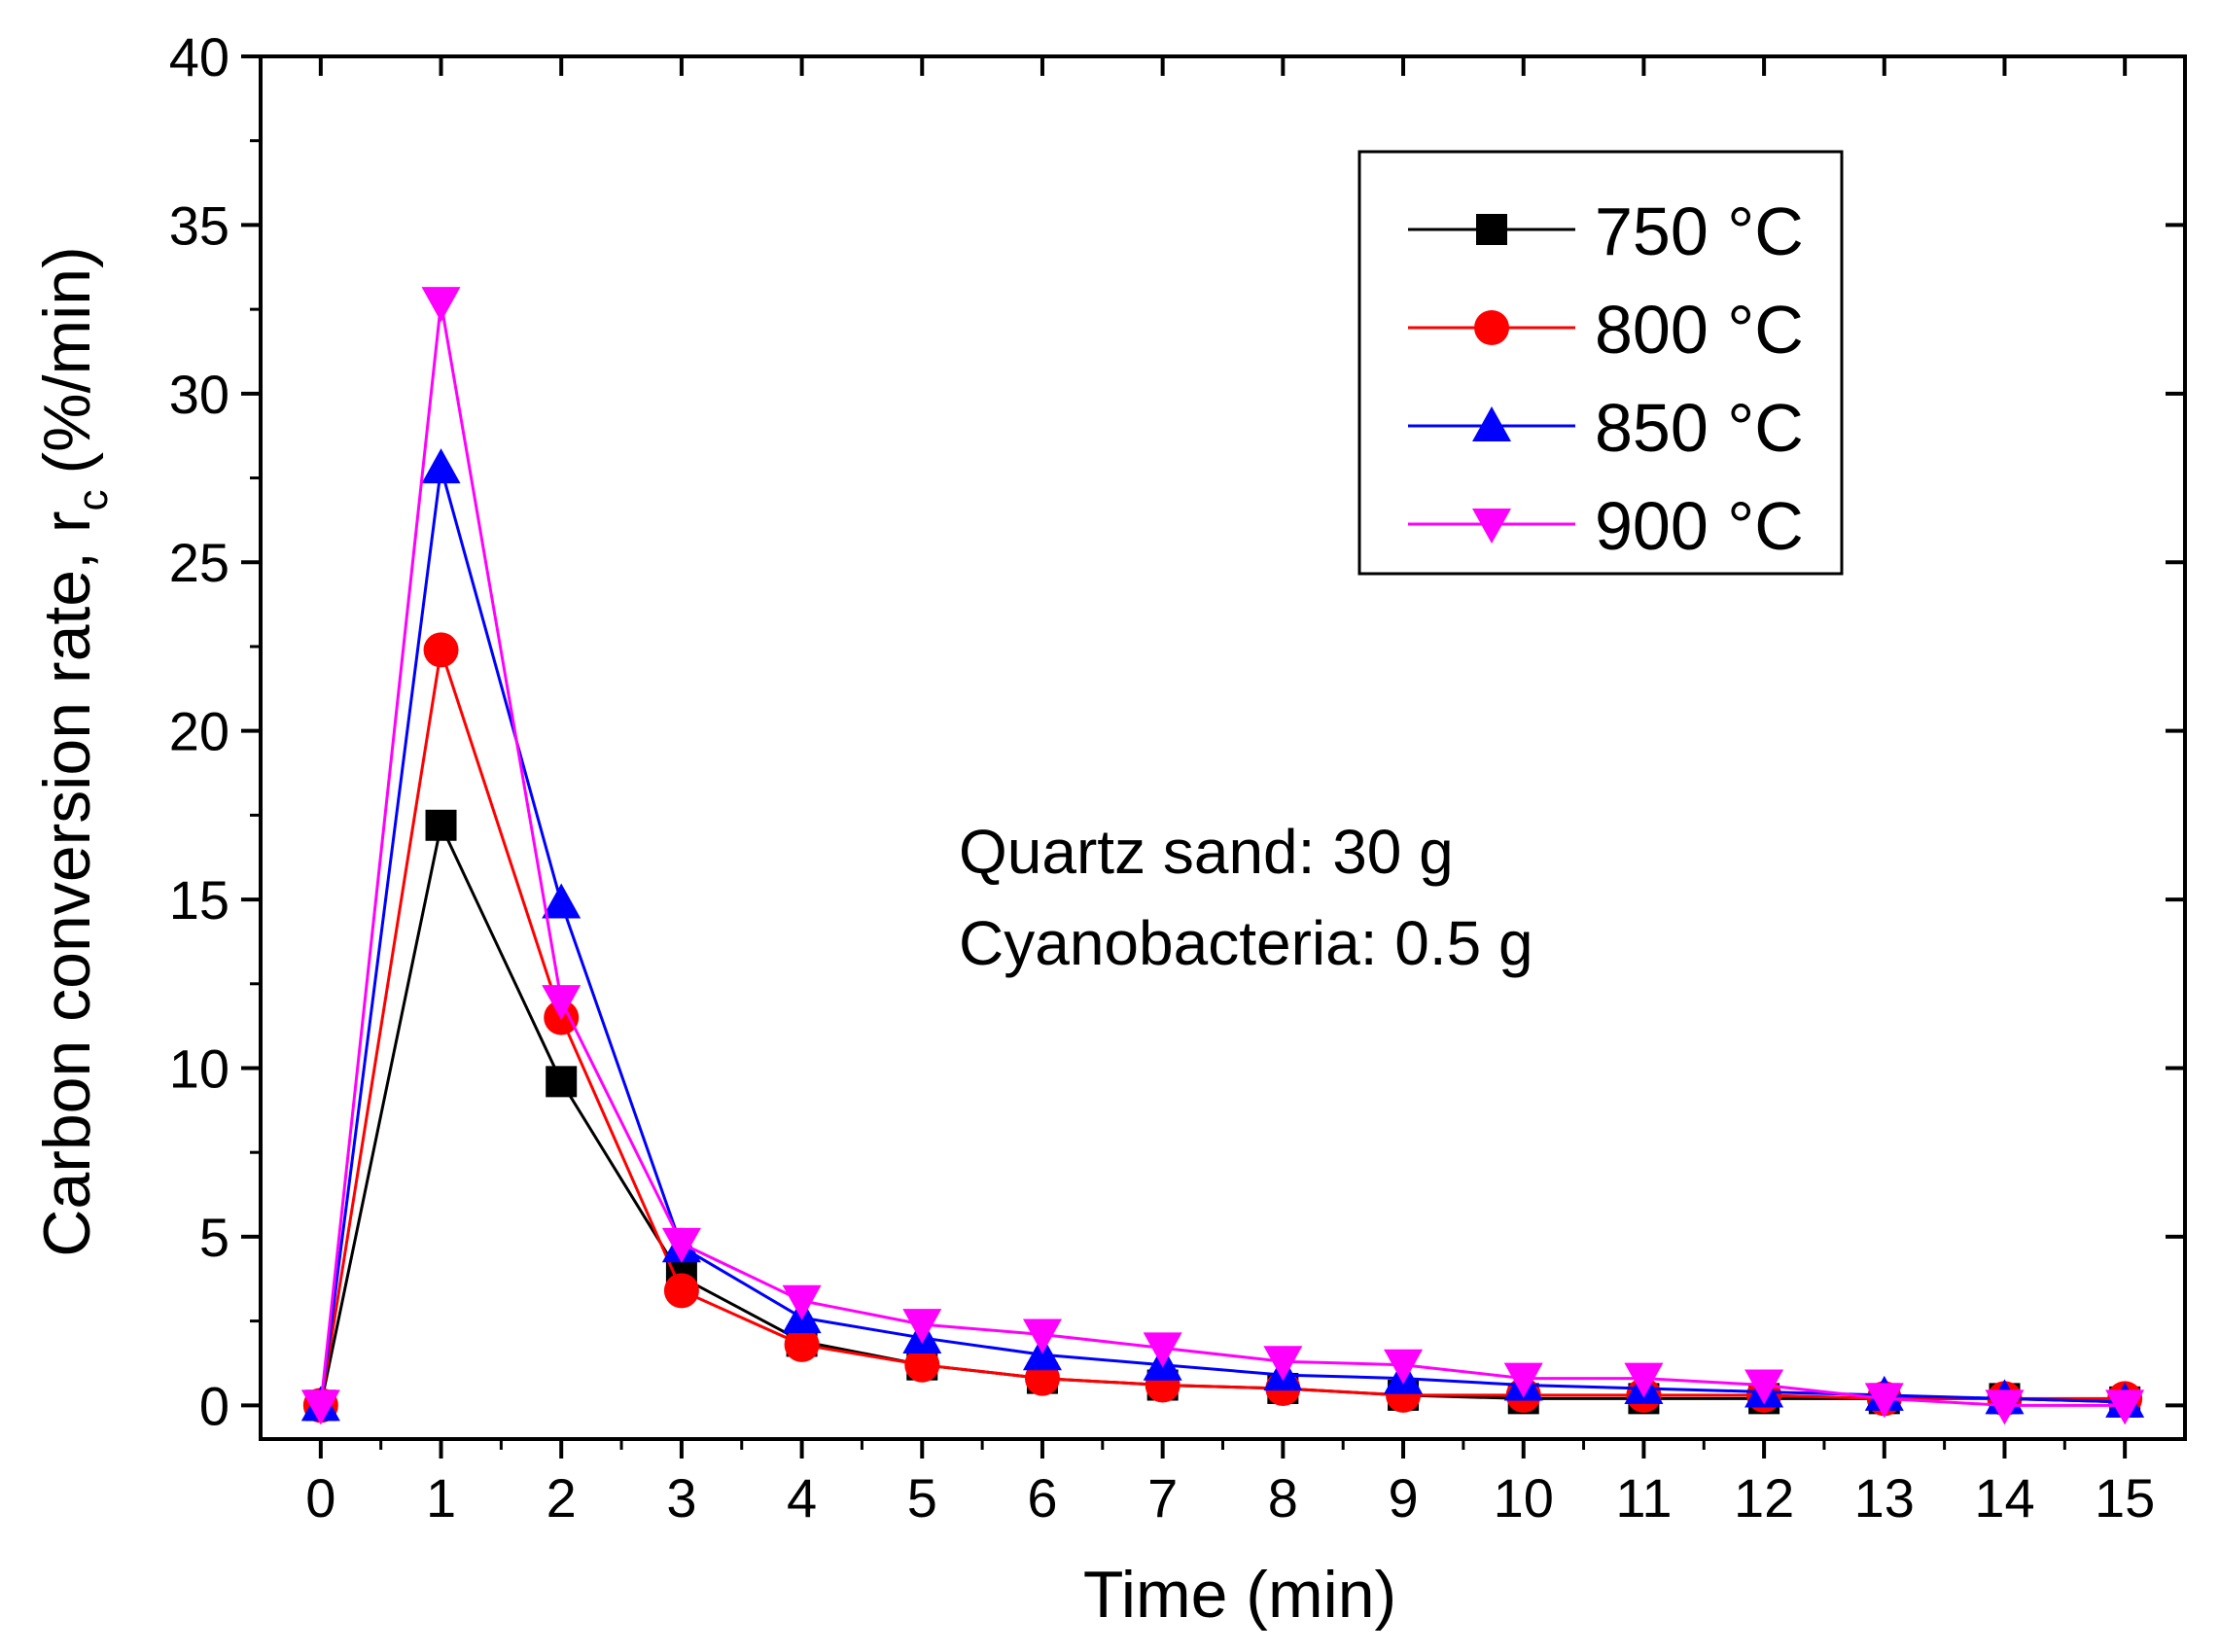 This screenshot has height=1652, width=2220. What do you see at coordinates (1206, 852) in the screenshot?
I see `annotation-quartz-sand: Quartz sand: 30 g` at bounding box center [1206, 852].